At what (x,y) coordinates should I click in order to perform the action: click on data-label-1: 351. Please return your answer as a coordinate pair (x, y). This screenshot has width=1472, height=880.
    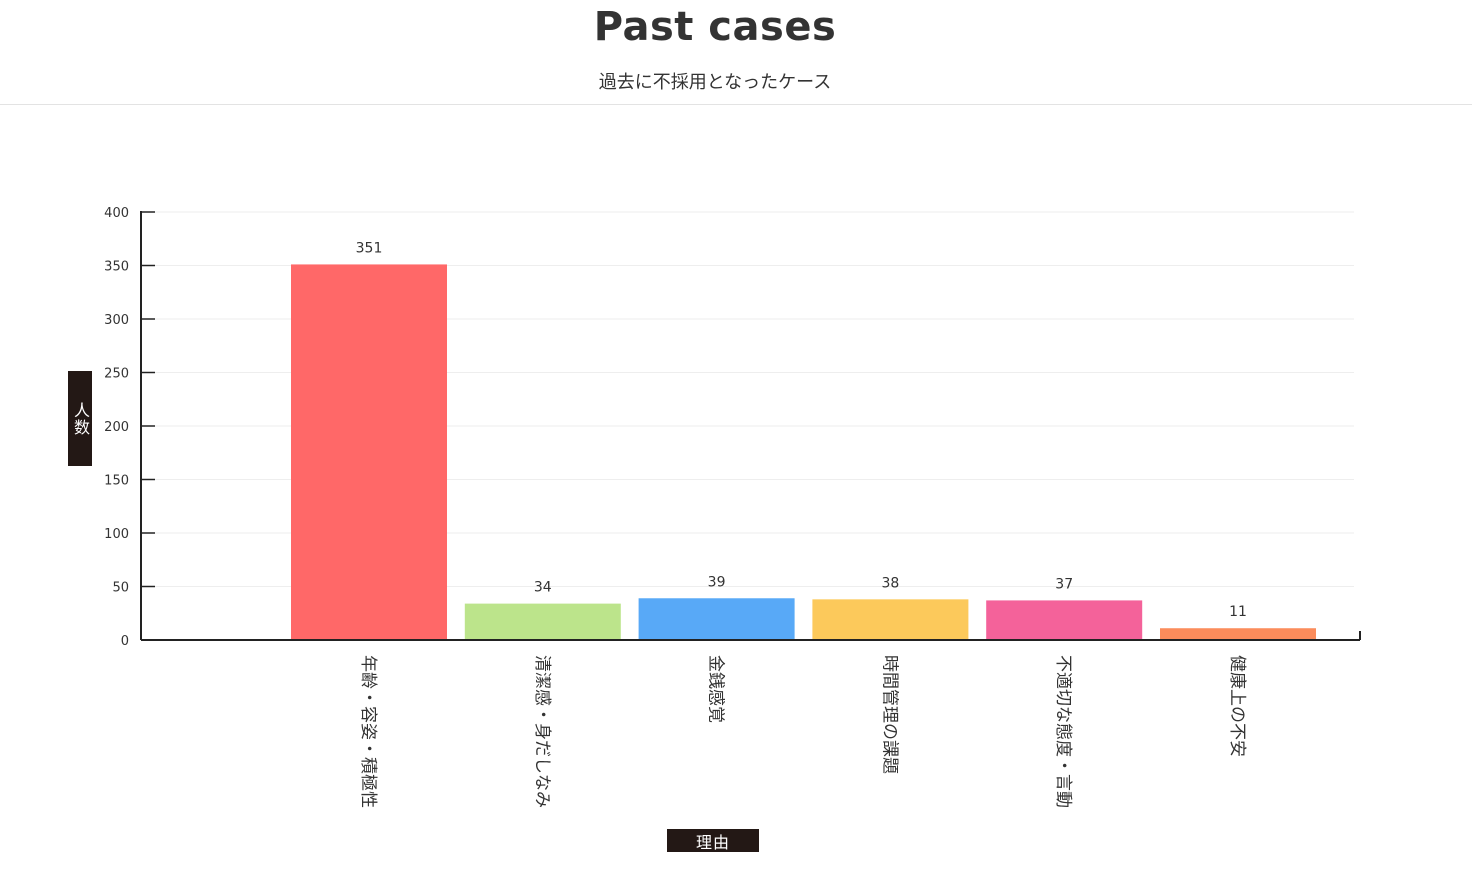
    Looking at the image, I should click on (369, 248).